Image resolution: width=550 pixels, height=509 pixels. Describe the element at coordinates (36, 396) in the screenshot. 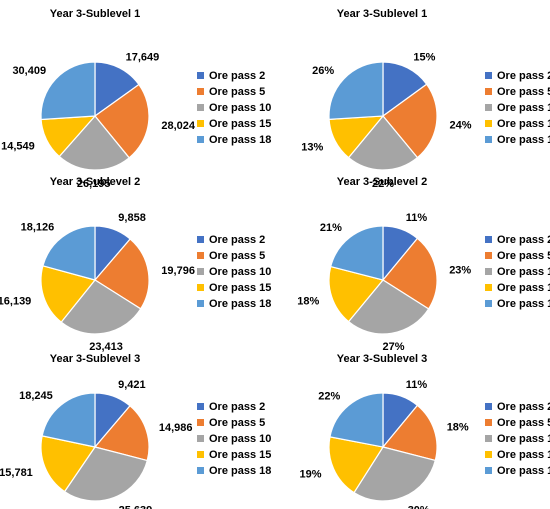

I see `data-label: 18,245` at that location.